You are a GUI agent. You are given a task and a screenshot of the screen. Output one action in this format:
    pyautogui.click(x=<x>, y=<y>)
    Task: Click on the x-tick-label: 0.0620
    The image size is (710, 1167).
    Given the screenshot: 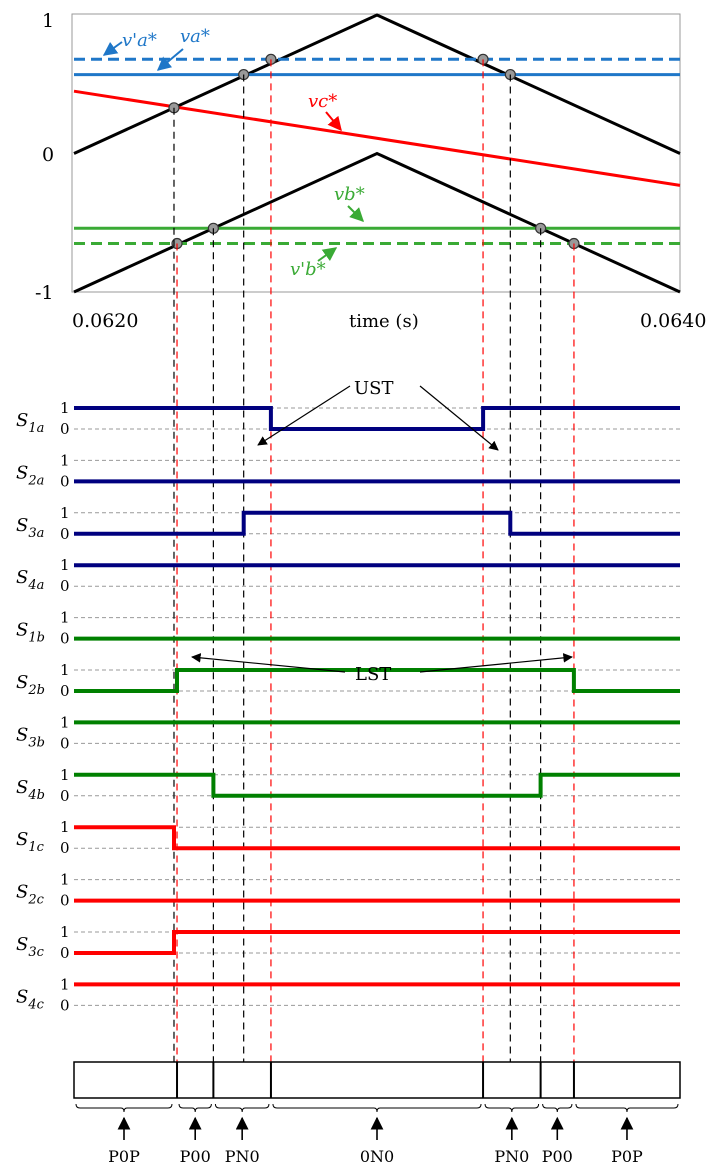 What is the action you would take?
    pyautogui.click(x=105, y=321)
    